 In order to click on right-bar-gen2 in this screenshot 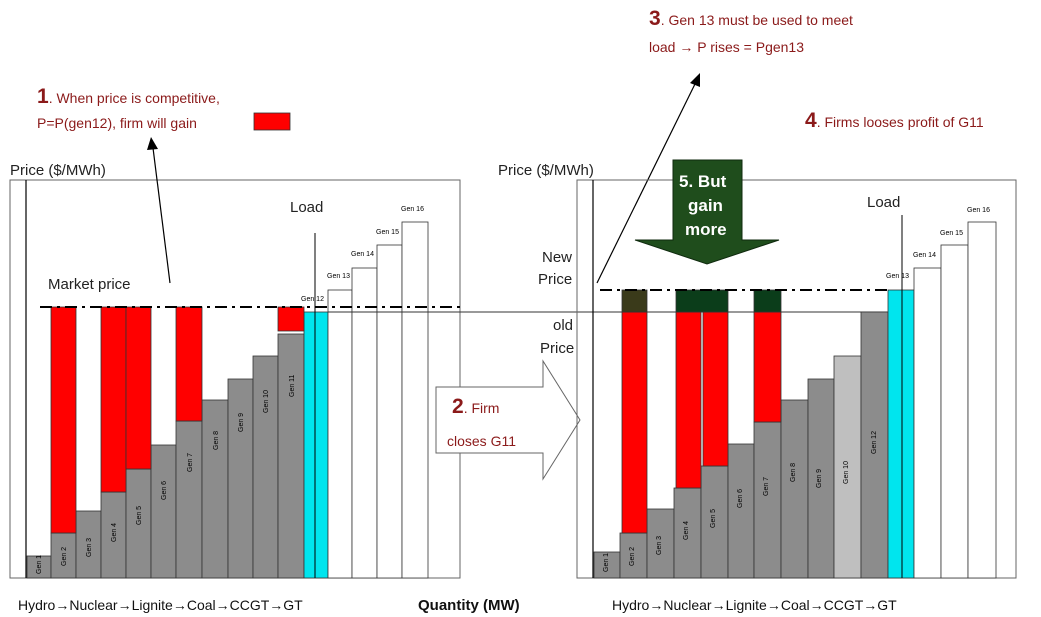, I will do `click(633, 555)`.